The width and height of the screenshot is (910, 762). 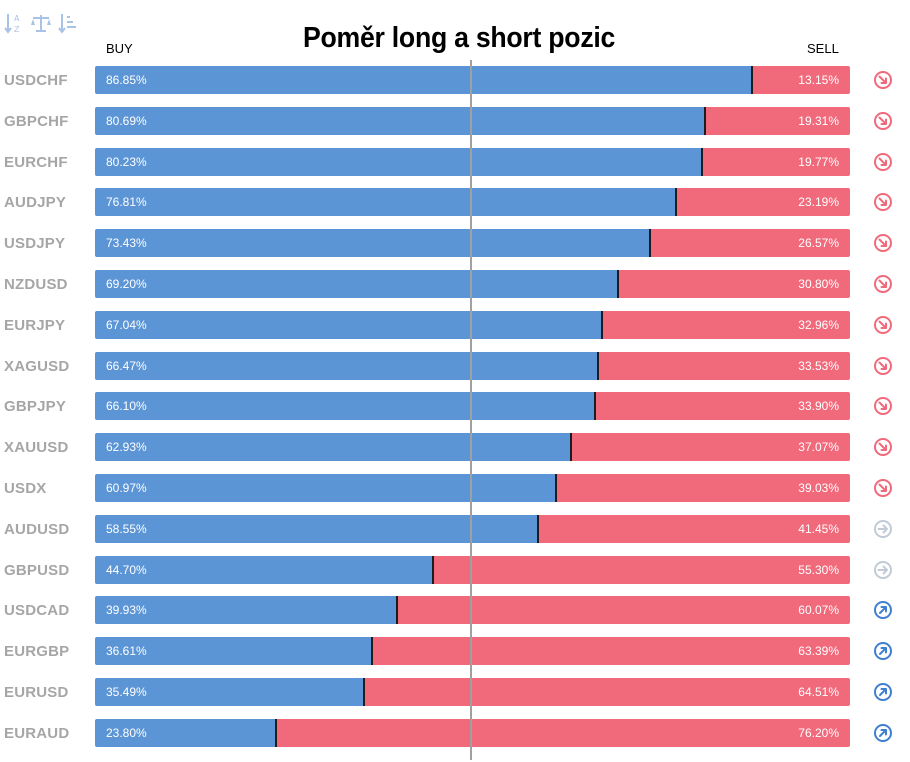 I want to click on pair-label: XAGUSD, so click(x=37, y=366).